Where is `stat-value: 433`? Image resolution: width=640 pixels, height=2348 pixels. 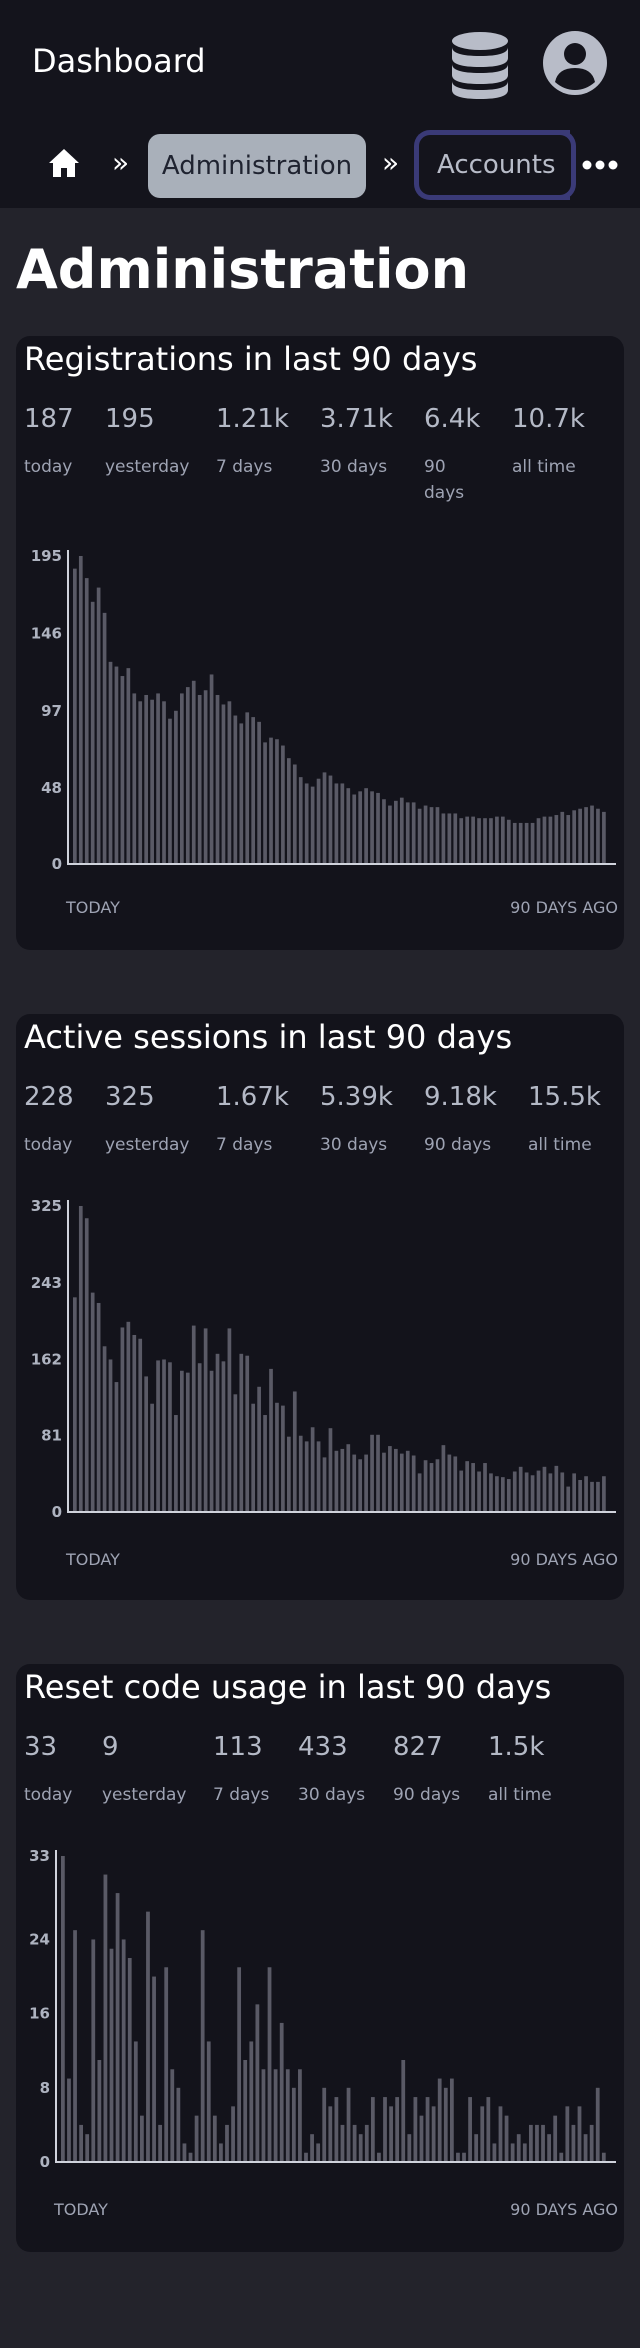 stat-value: 433 is located at coordinates (323, 1747).